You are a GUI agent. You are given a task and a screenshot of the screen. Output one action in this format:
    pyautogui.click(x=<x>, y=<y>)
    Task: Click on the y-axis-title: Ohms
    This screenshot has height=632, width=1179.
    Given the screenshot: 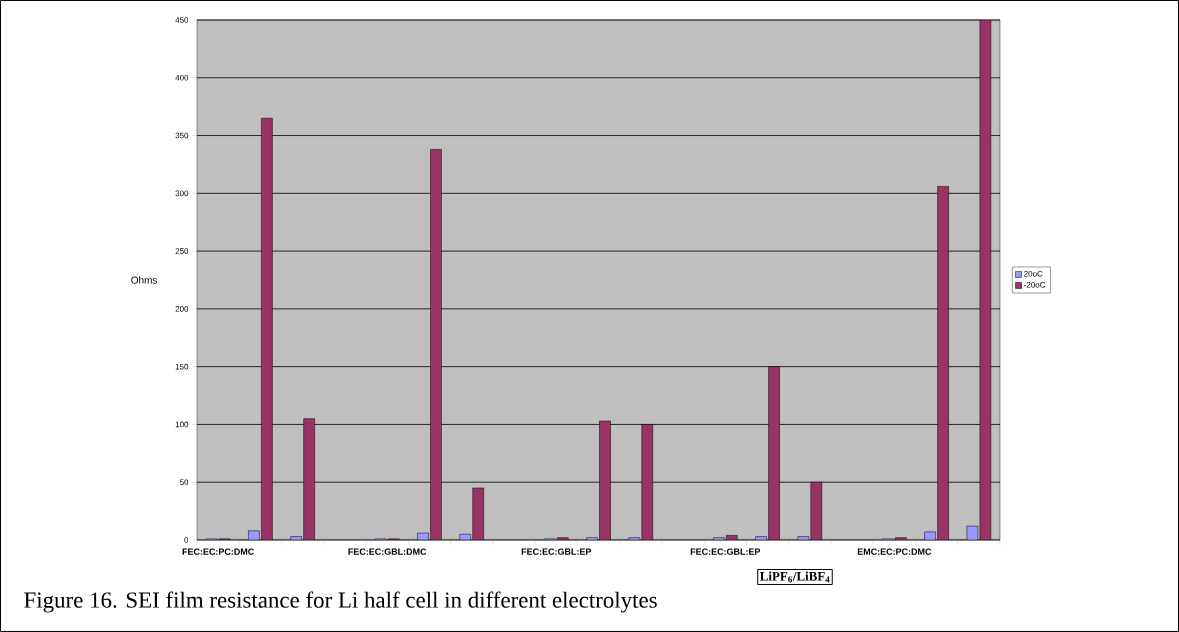 What is the action you would take?
    pyautogui.click(x=144, y=280)
    